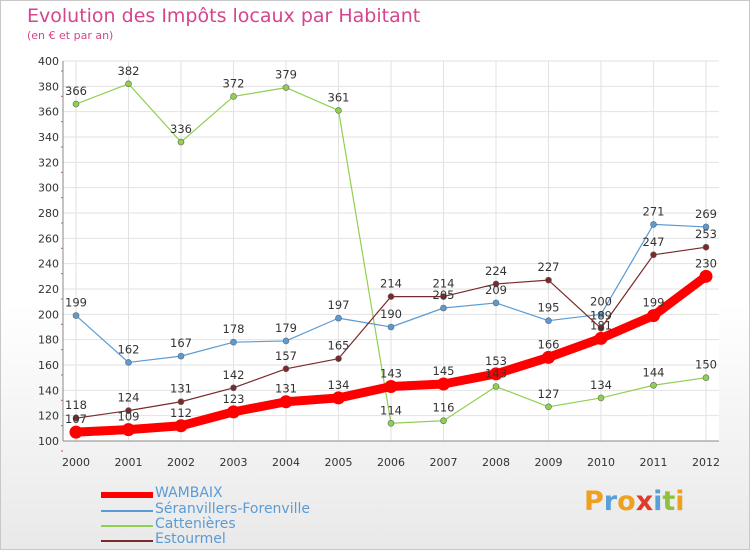 The image size is (750, 550). Describe the element at coordinates (669, 501) in the screenshot. I see `logo-letter: t` at that location.